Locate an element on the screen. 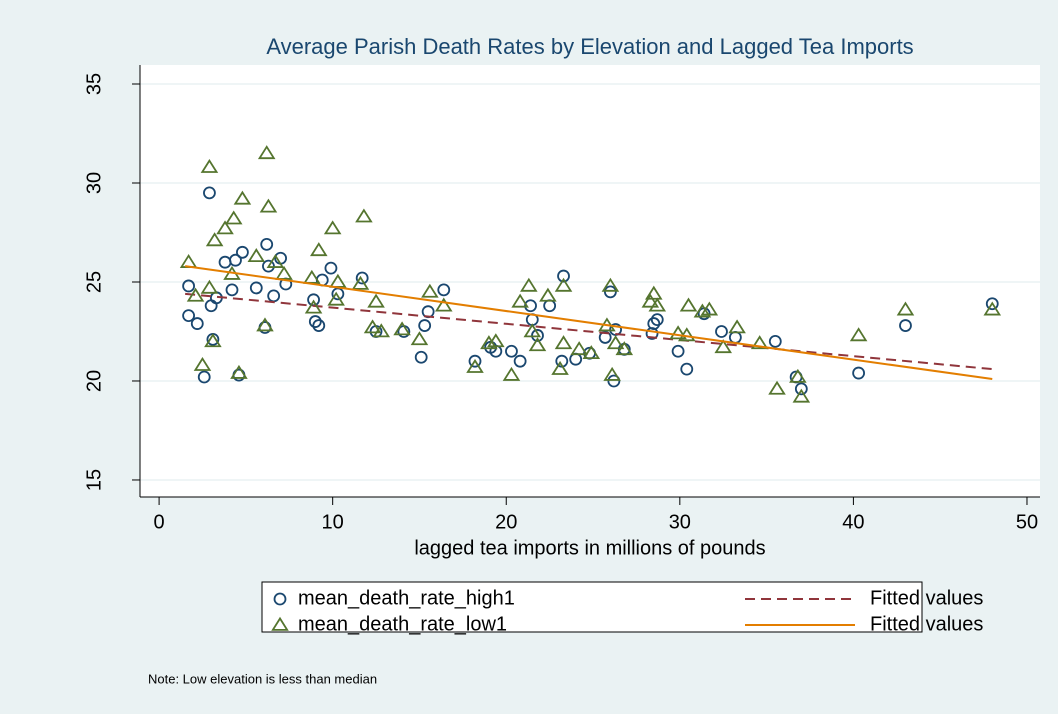  legend-label: mean_death_rate_high1 is located at coordinates (406, 598).